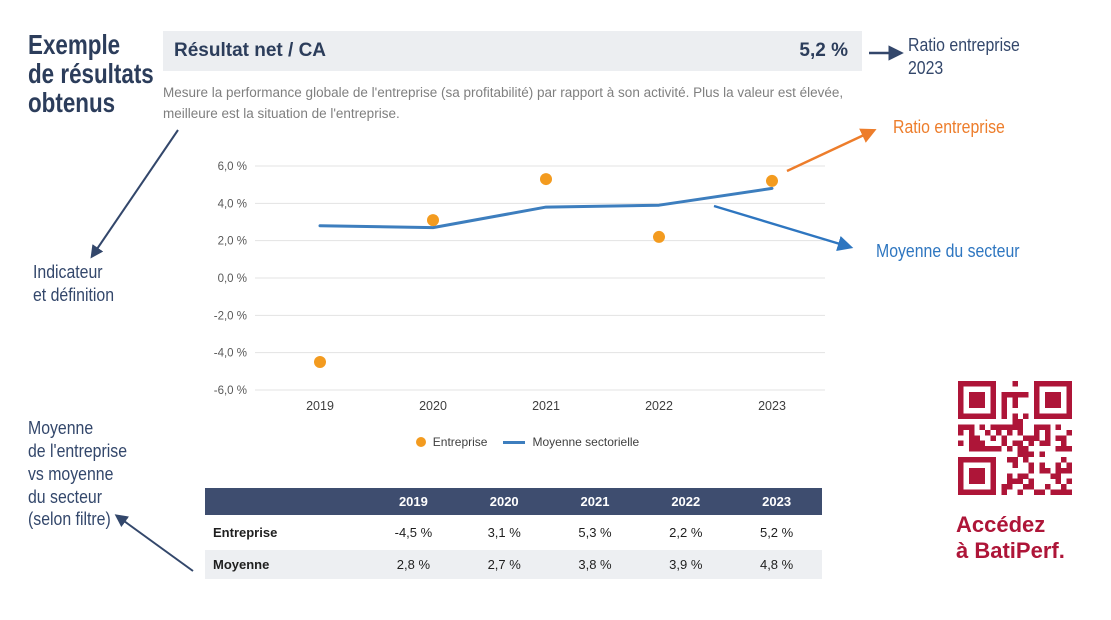 This screenshot has height=620, width=1111. I want to click on row-label: Entreprise, so click(286, 531).